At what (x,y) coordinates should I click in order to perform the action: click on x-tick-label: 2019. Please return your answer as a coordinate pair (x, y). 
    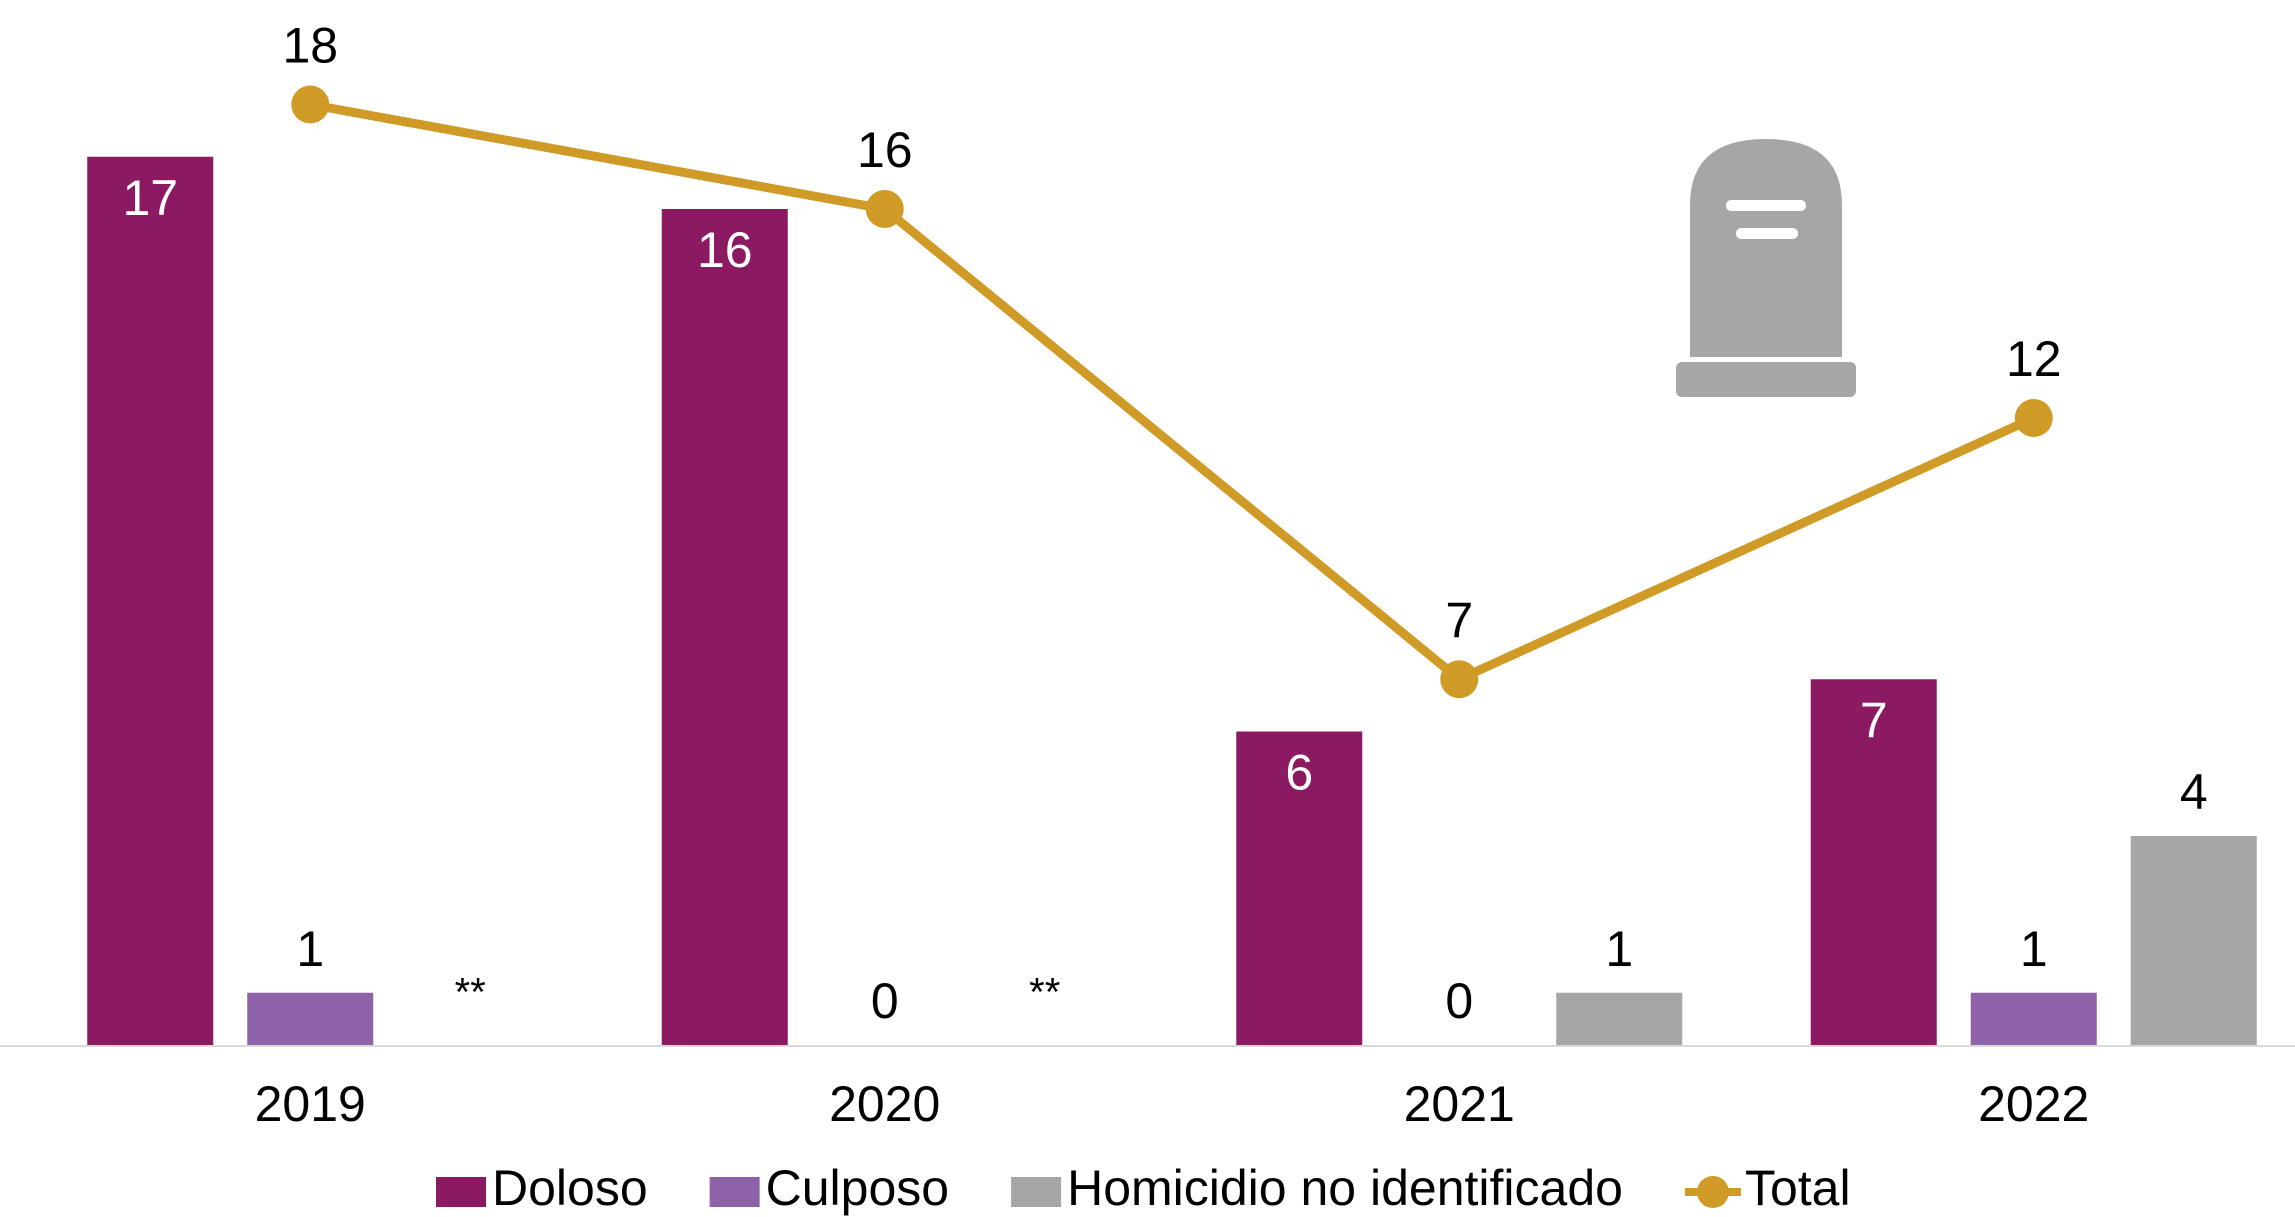
    Looking at the image, I should click on (310, 1104).